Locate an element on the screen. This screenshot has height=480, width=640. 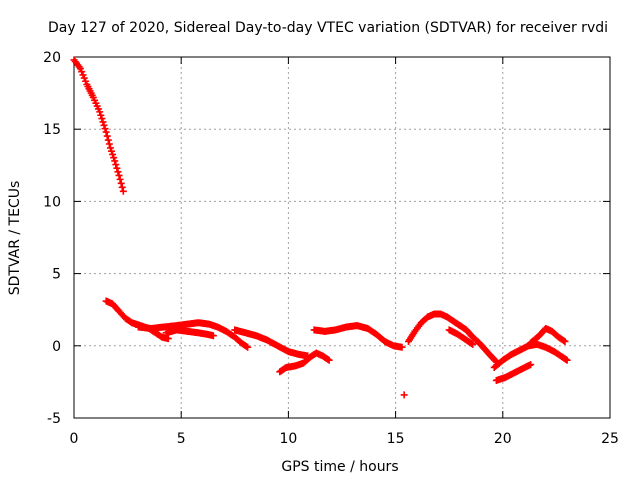
y-tick-label: 20 is located at coordinates (52, 58).